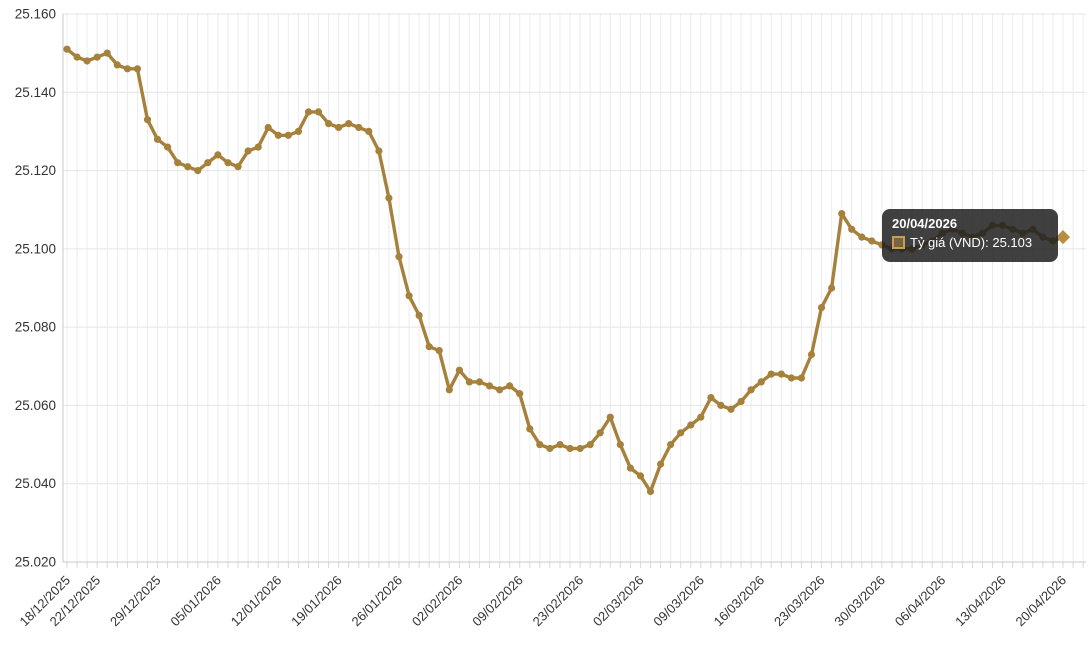 The height and width of the screenshot is (657, 1092). Describe the element at coordinates (678, 601) in the screenshot. I see `x-axis-label: 09/03/2026` at that location.